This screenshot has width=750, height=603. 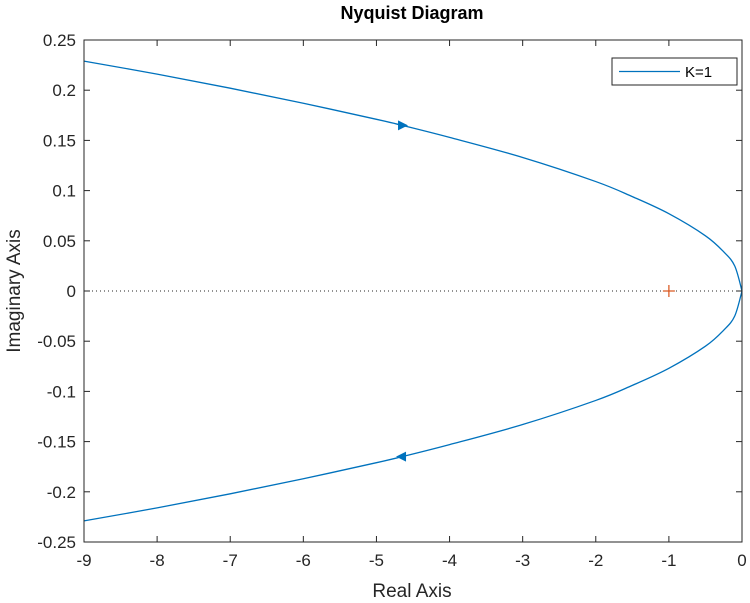 What do you see at coordinates (56, 341) in the screenshot?
I see `y-tick-label: -0.05` at bounding box center [56, 341].